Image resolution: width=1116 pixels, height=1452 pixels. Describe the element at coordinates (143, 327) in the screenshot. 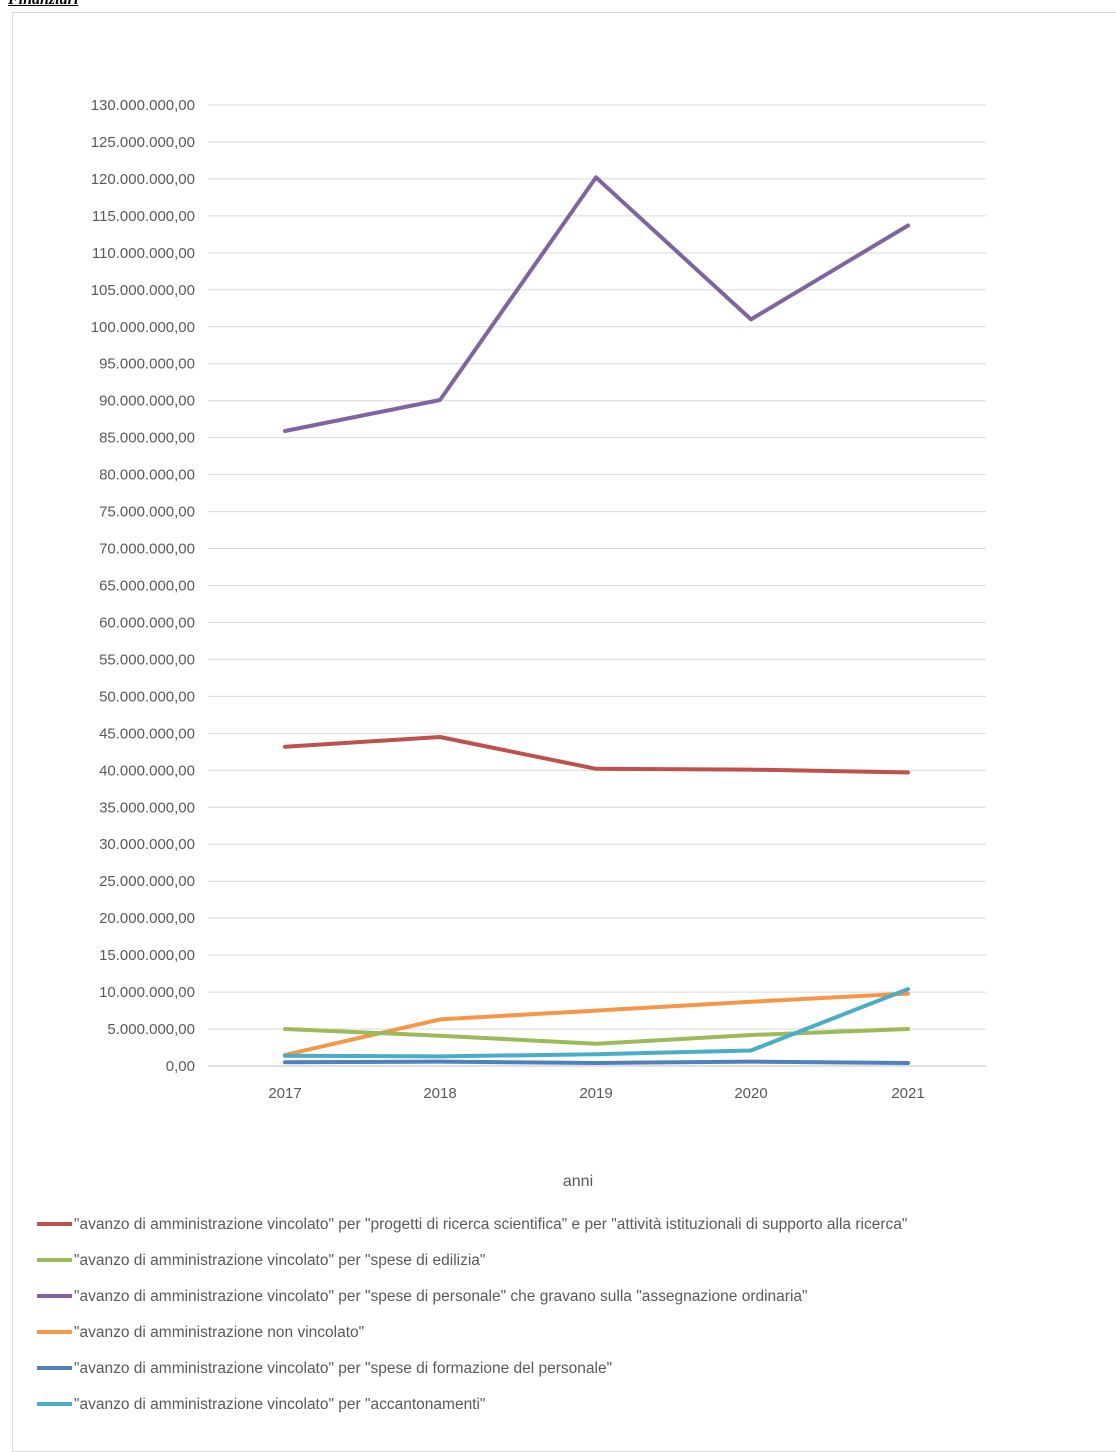

I see `y-tick-label: 100.000.000,00` at that location.